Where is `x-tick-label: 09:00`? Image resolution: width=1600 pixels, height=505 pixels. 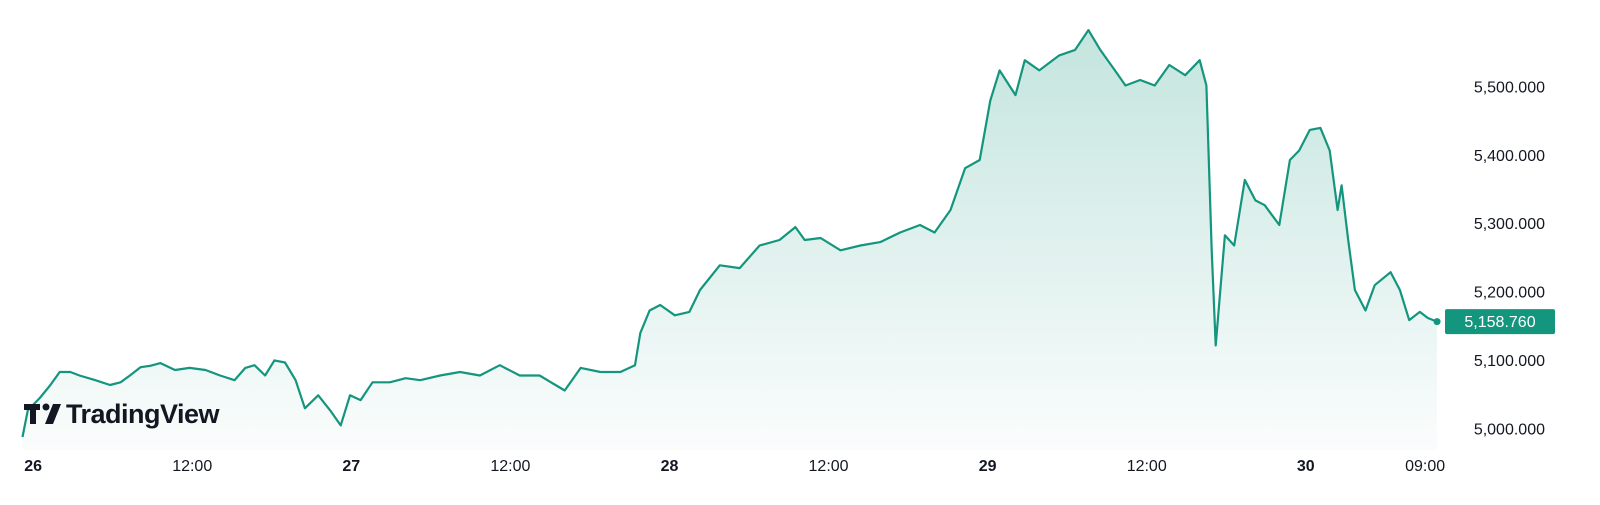 x-tick-label: 09:00 is located at coordinates (1425, 466).